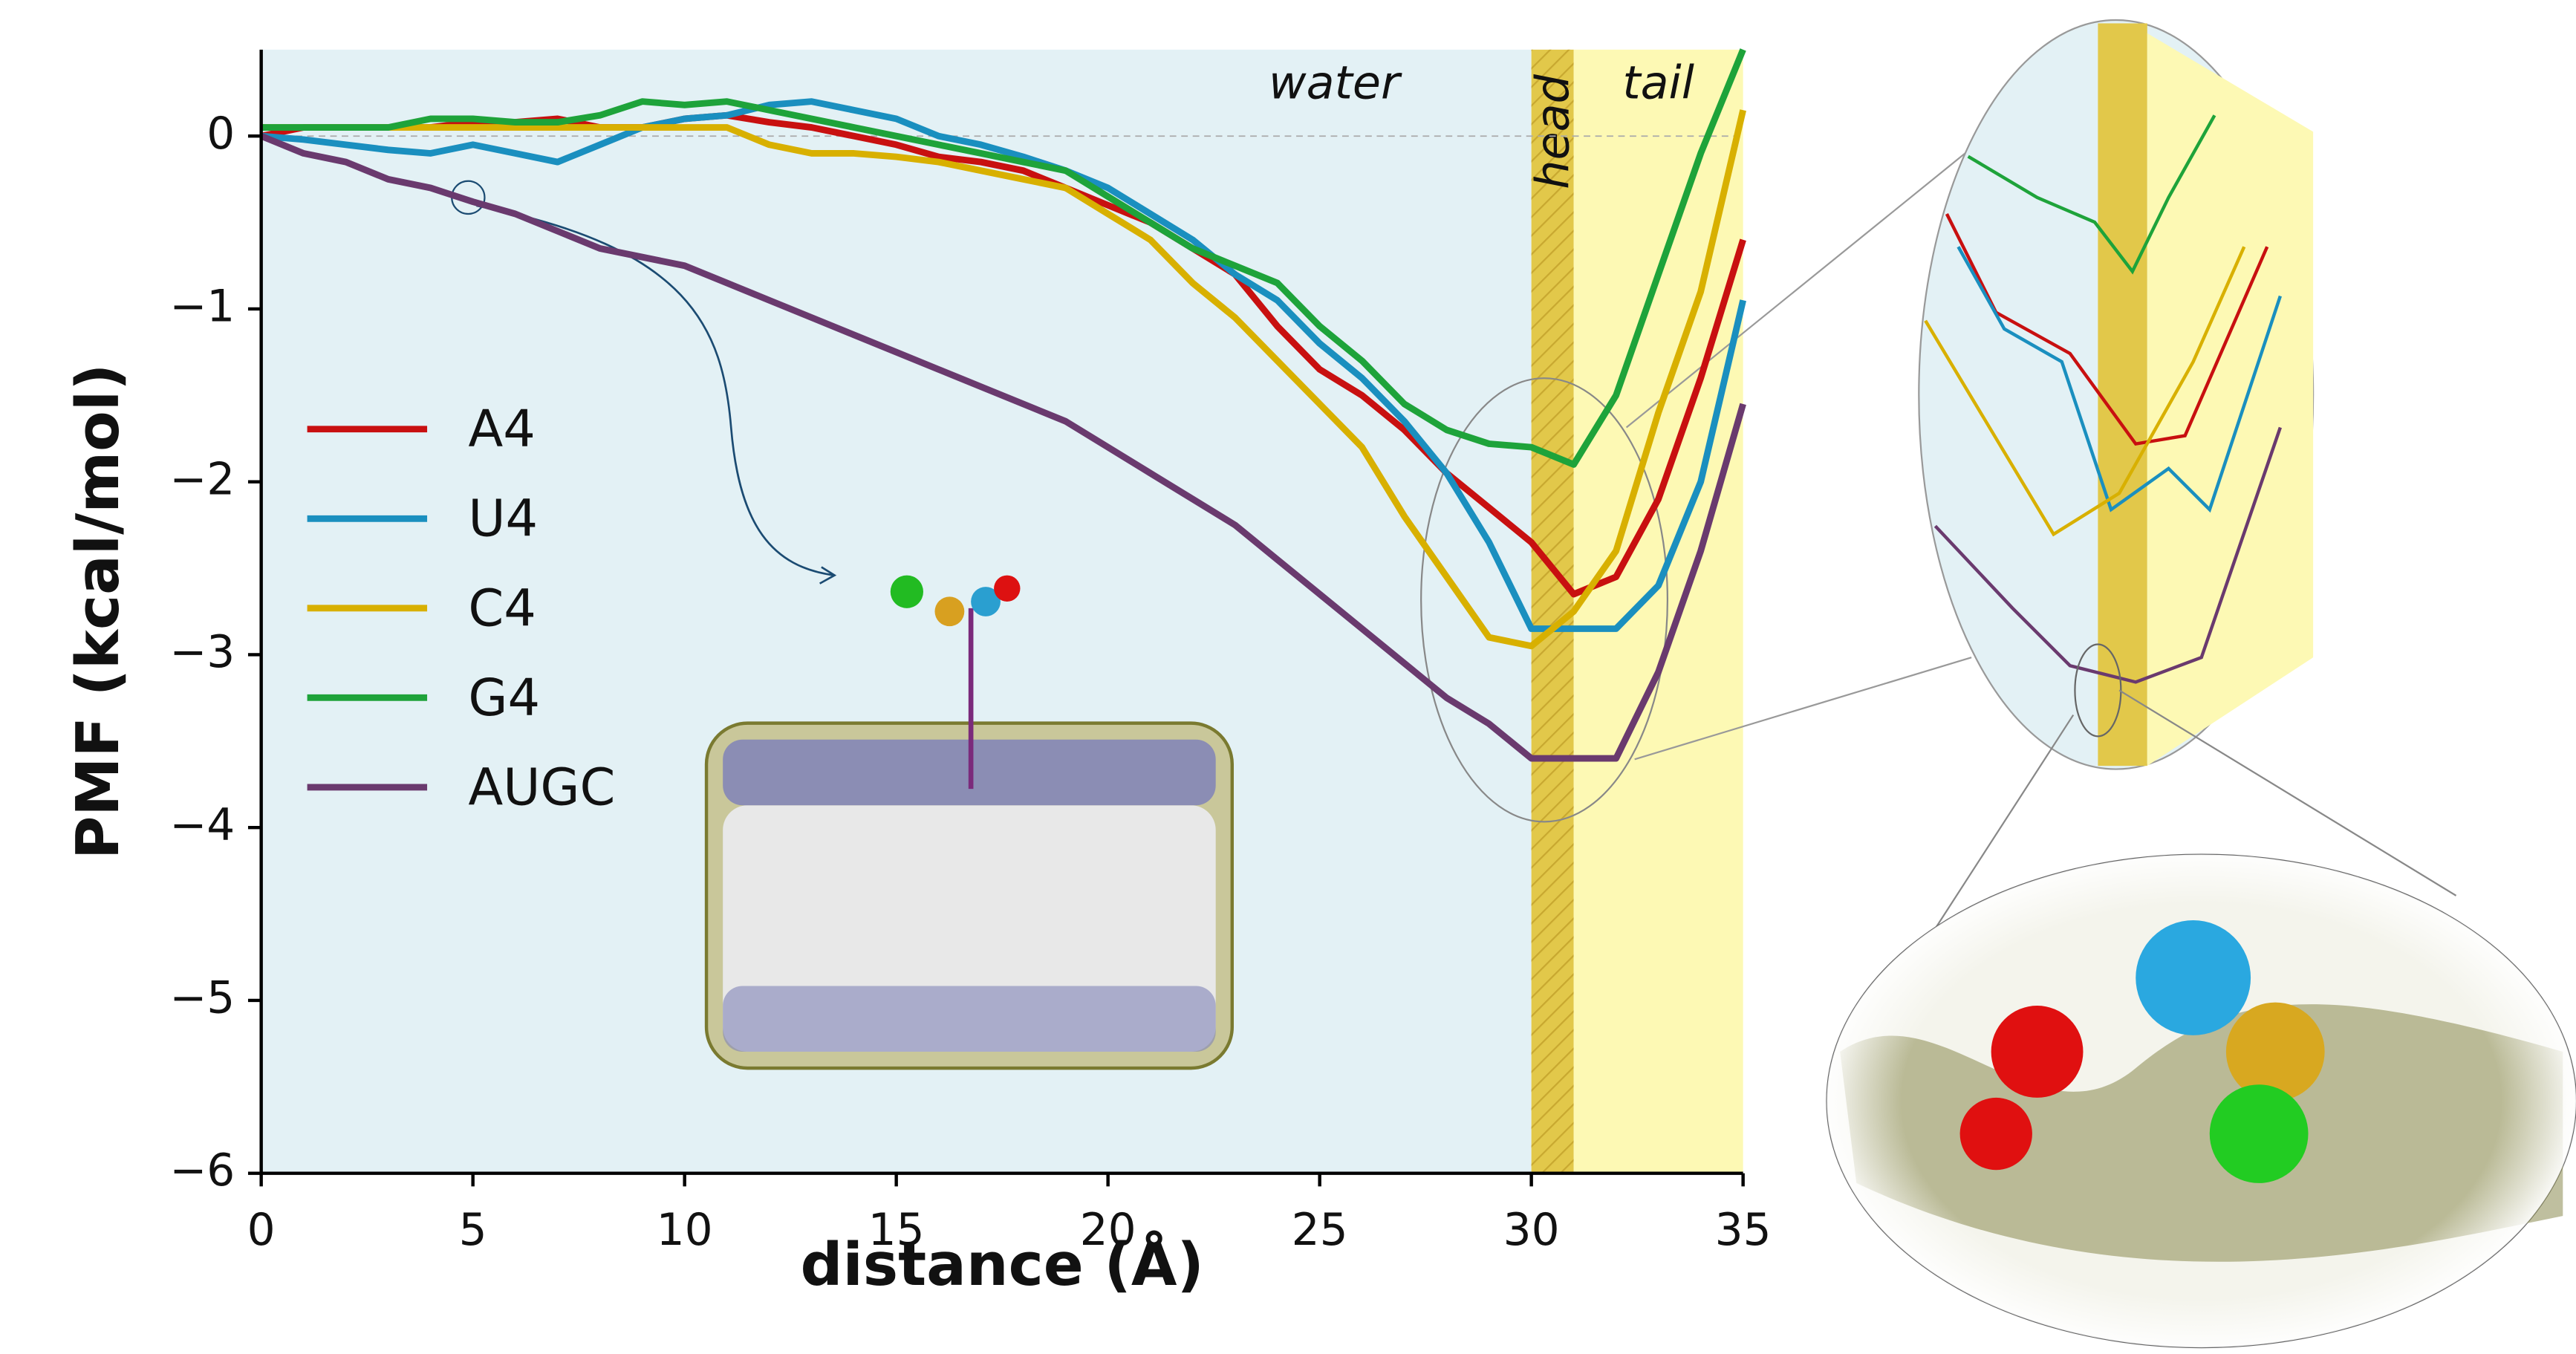  I want to click on x-tick-label: 35, so click(1743, 1230).